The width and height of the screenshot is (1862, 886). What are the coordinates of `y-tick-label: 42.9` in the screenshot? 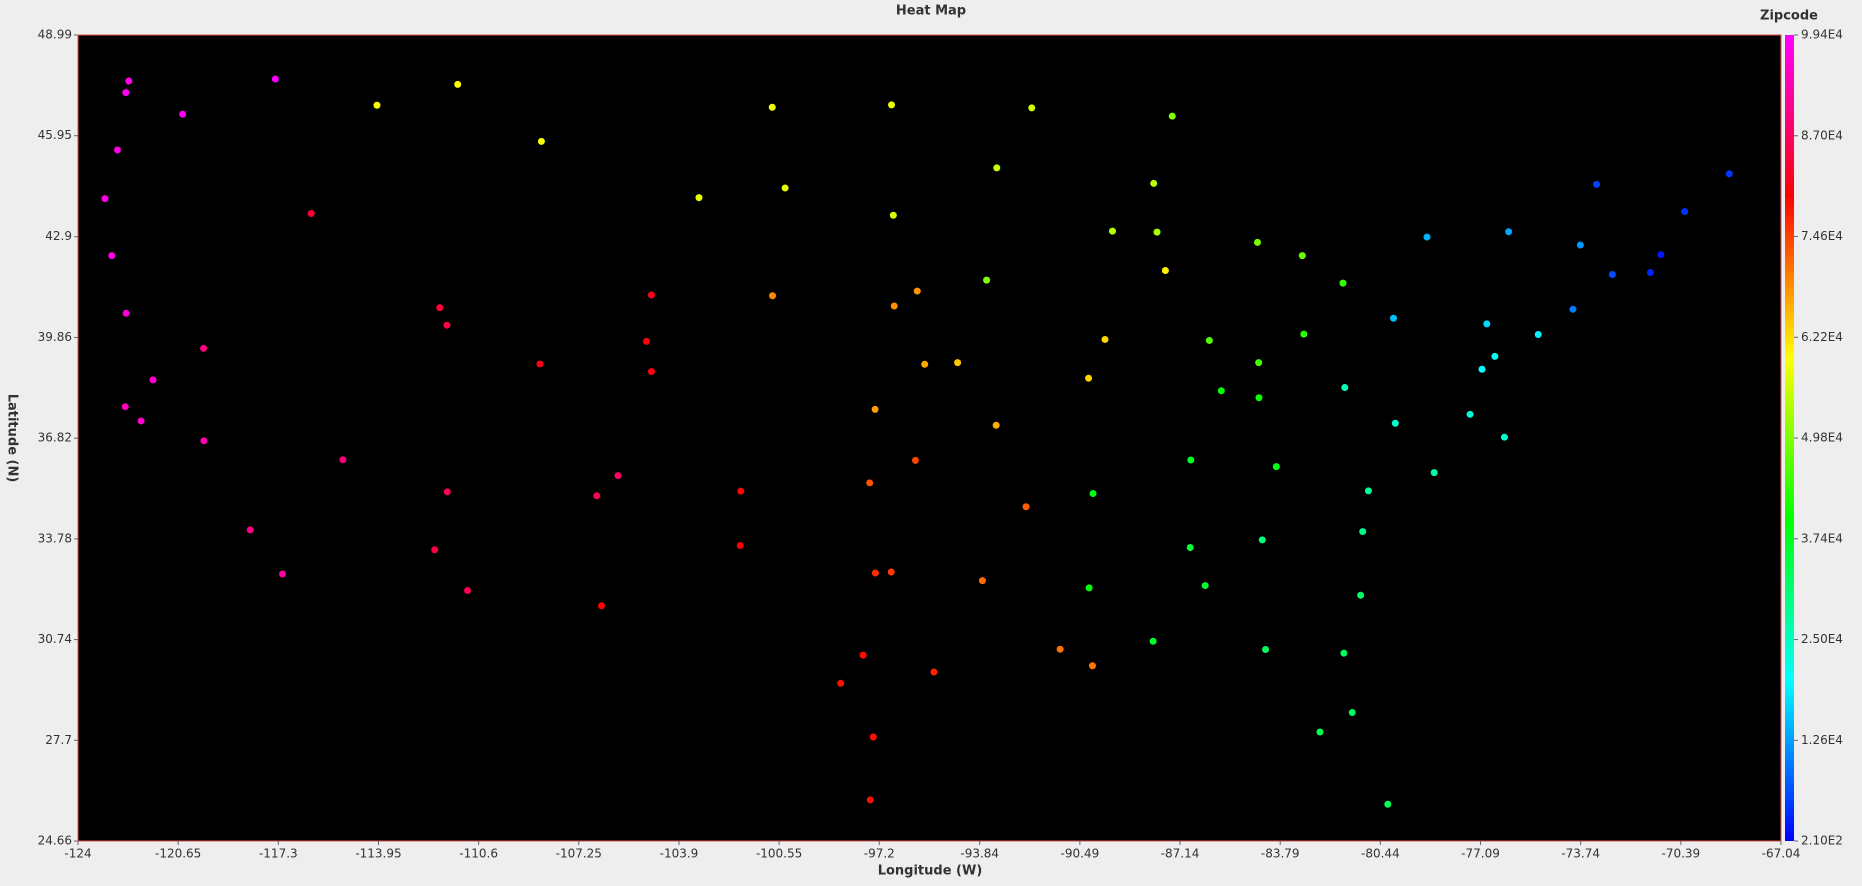 It's located at (58, 236).